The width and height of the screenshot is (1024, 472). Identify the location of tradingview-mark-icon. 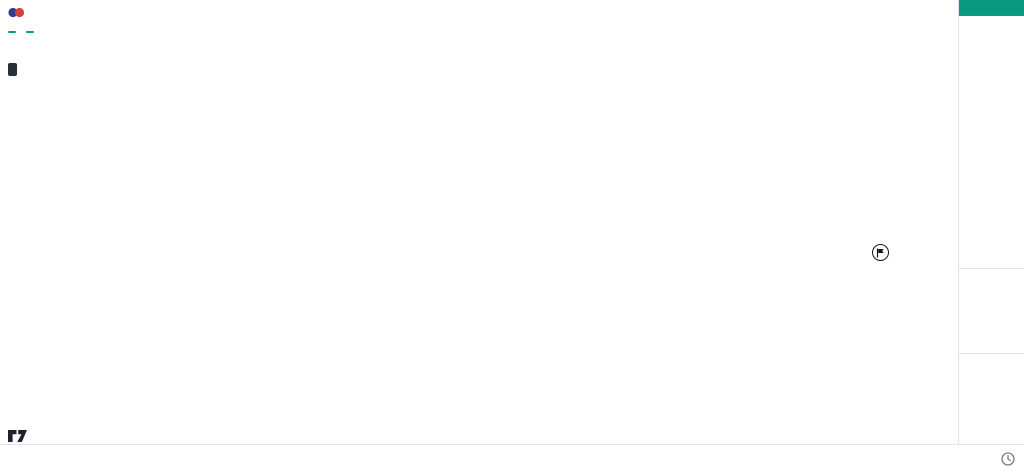
(17, 436).